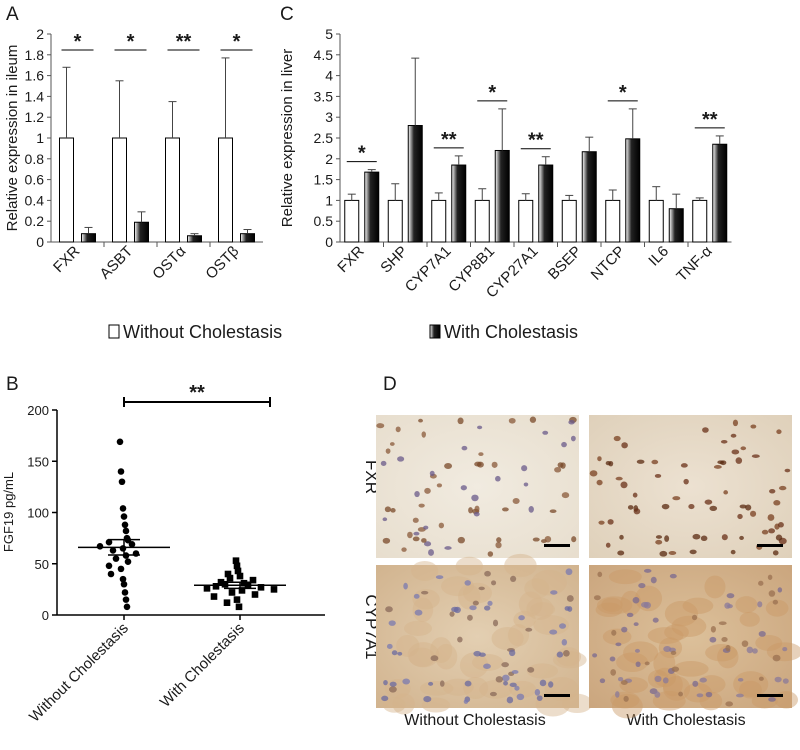 The image size is (800, 750). Describe the element at coordinates (694, 642) in the screenshot. I see `micrograph-cyp7a1-with` at that location.